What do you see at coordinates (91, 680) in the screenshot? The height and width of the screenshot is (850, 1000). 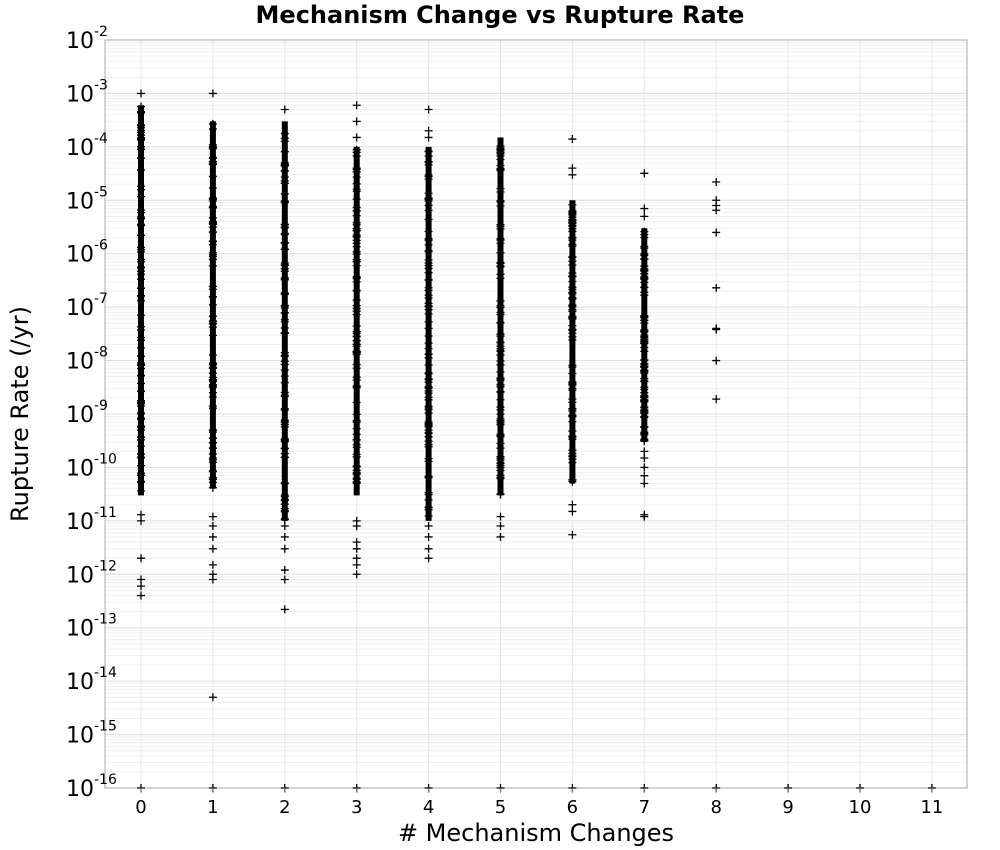 I see `y-tick-label: 10⁻¹⁴` at bounding box center [91, 680].